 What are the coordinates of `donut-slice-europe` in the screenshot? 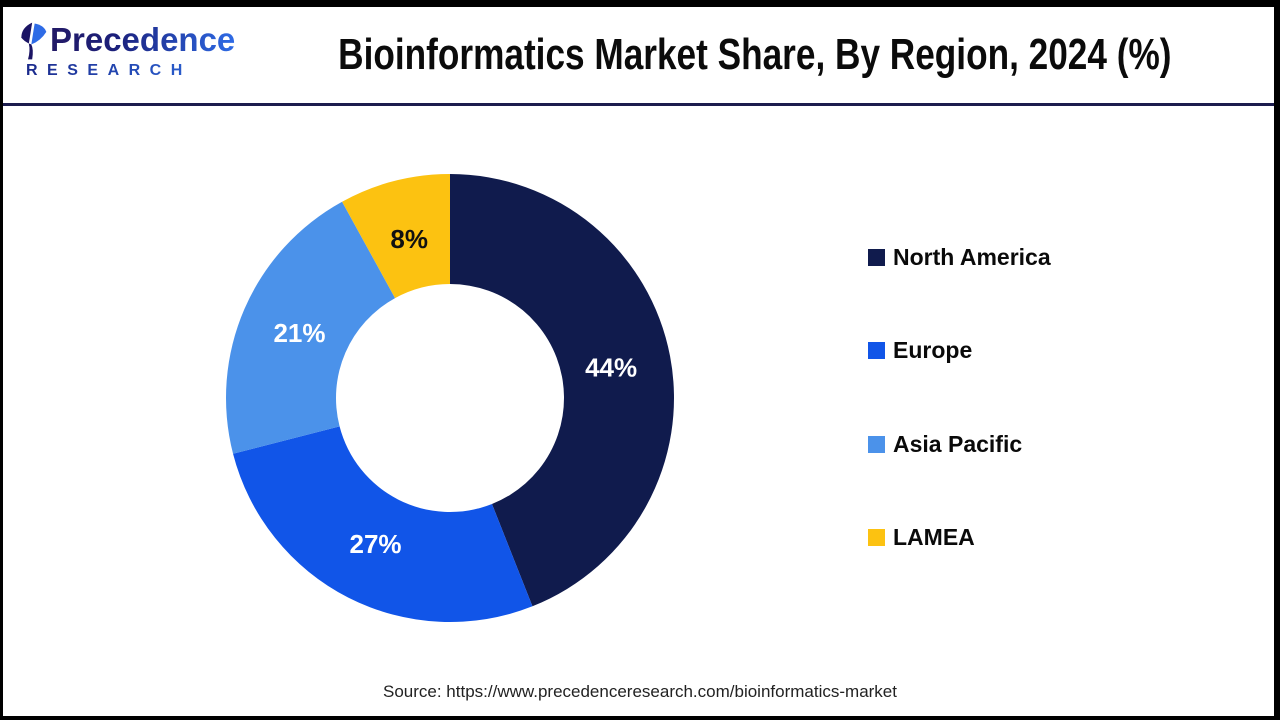 It's located at (383, 524).